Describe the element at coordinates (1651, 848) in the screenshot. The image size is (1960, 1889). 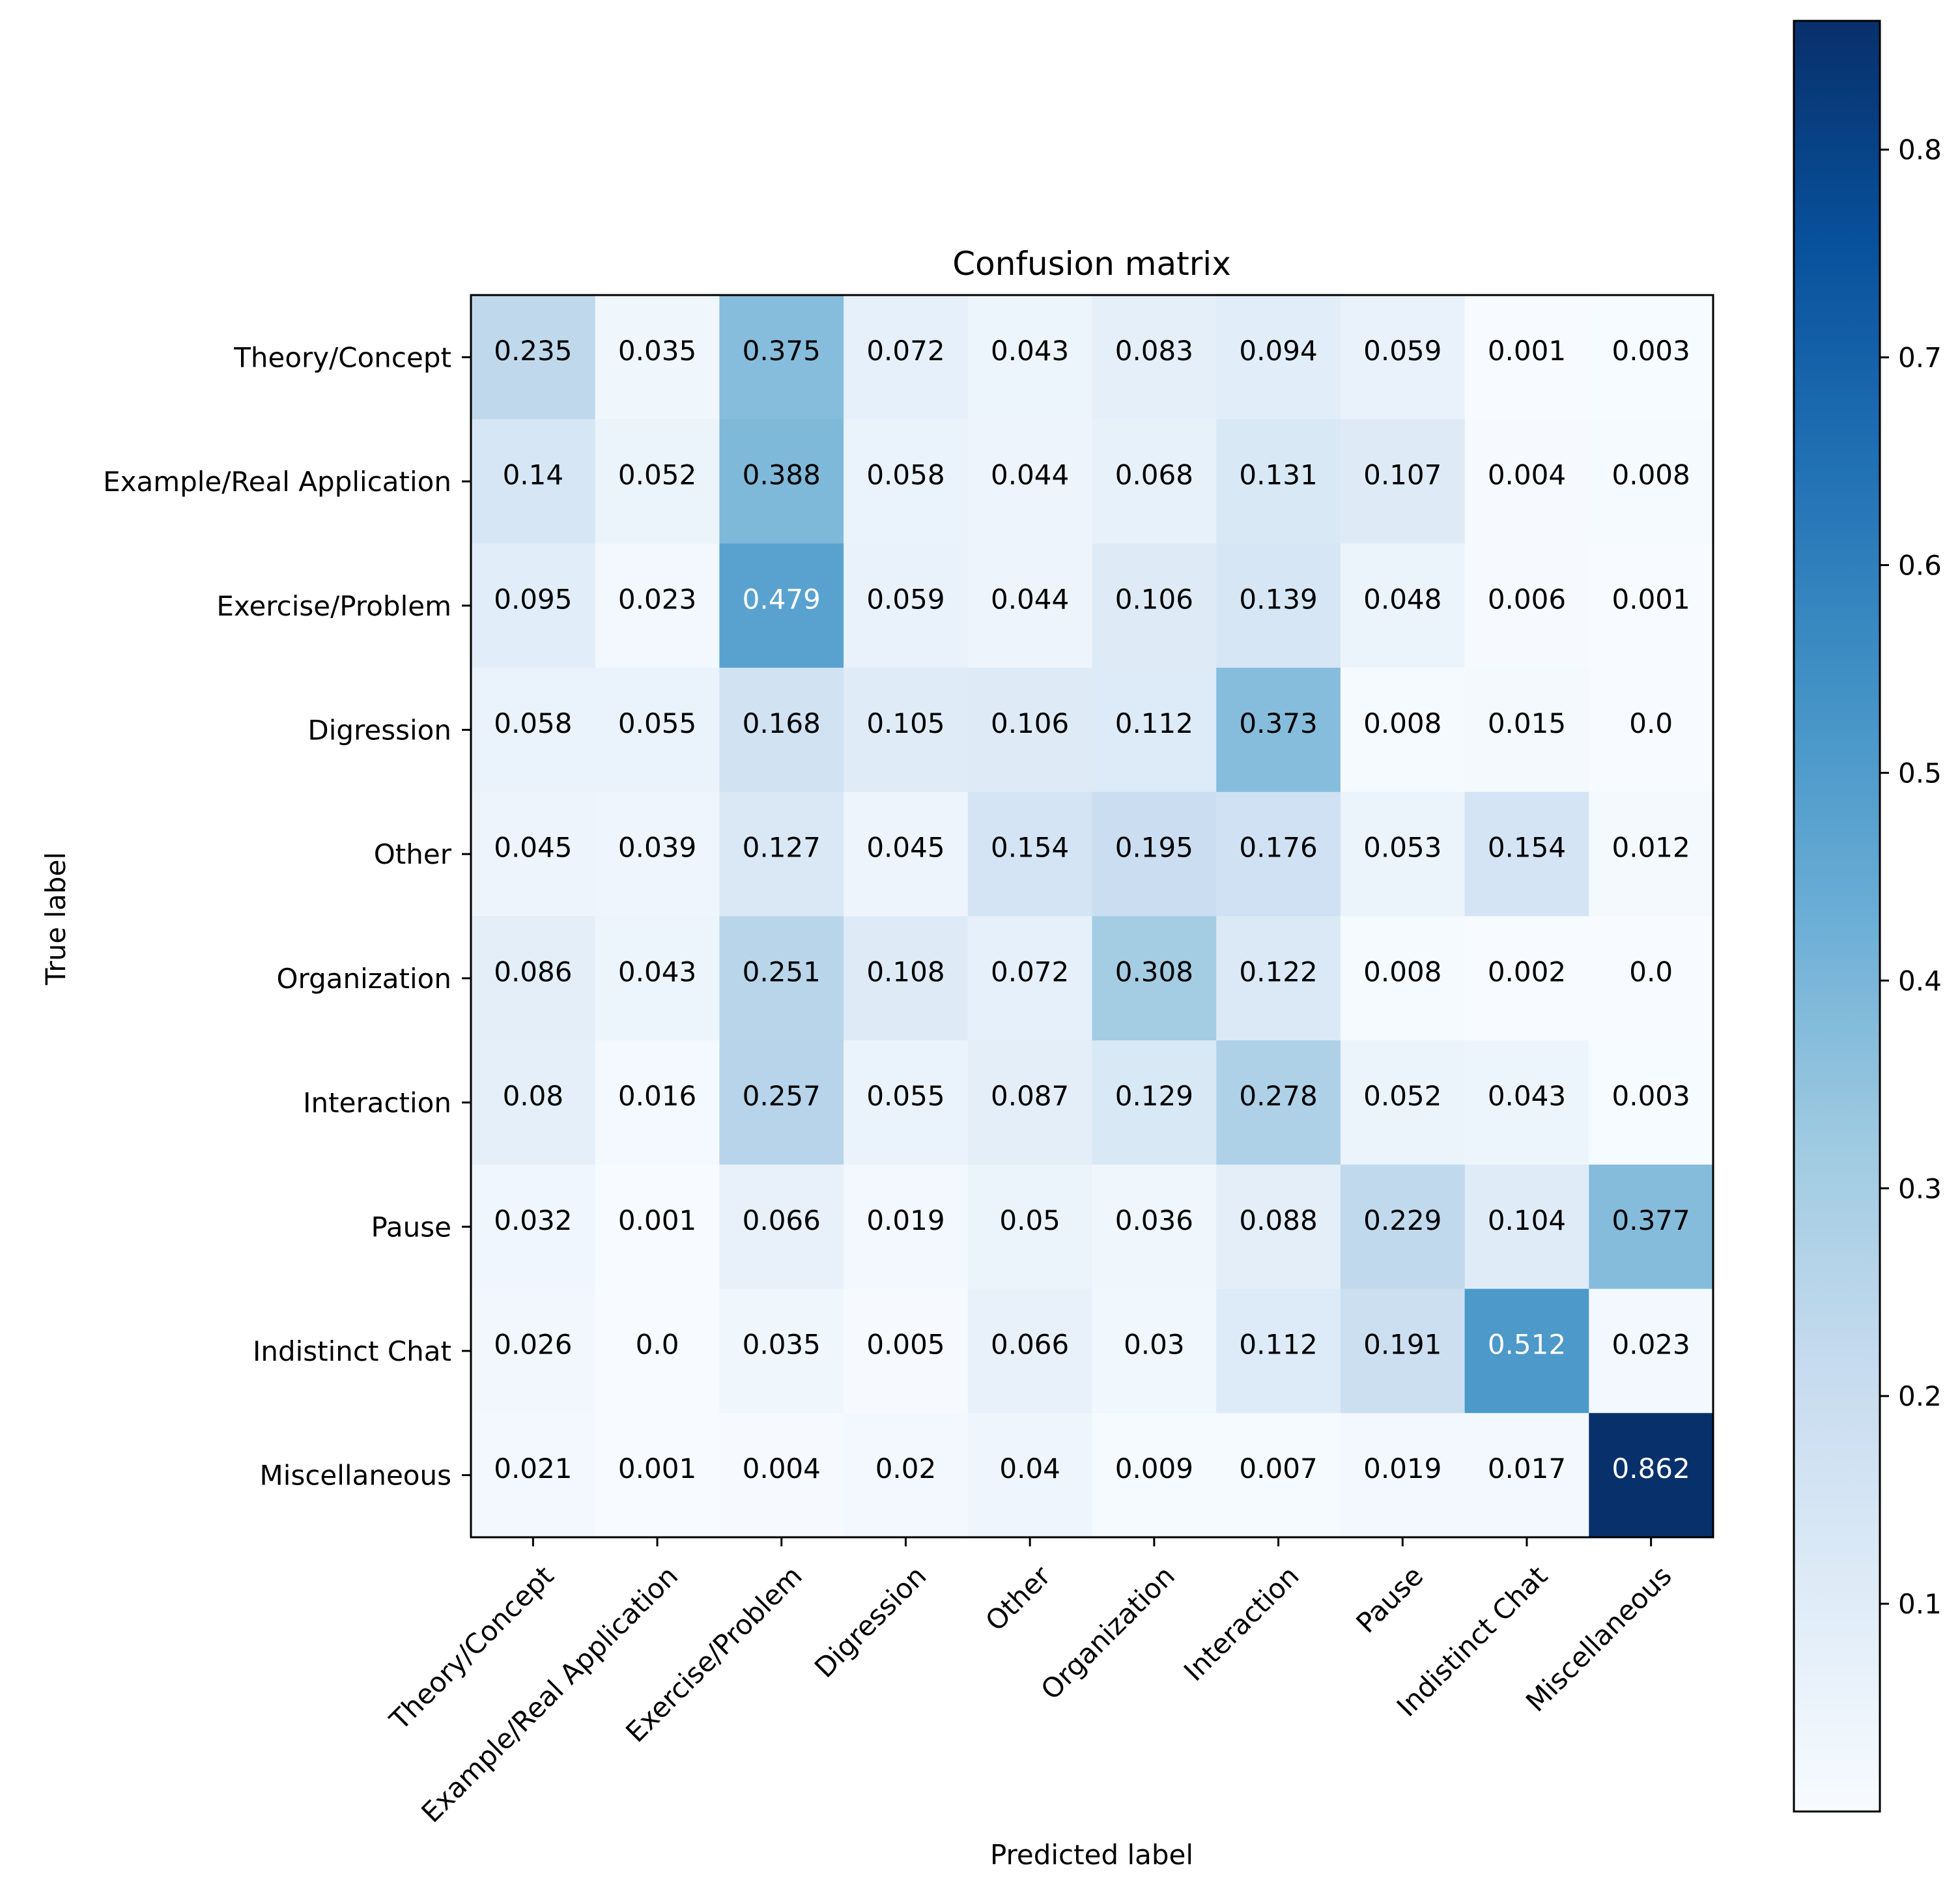
I see `cell-value-label: 0.012` at that location.